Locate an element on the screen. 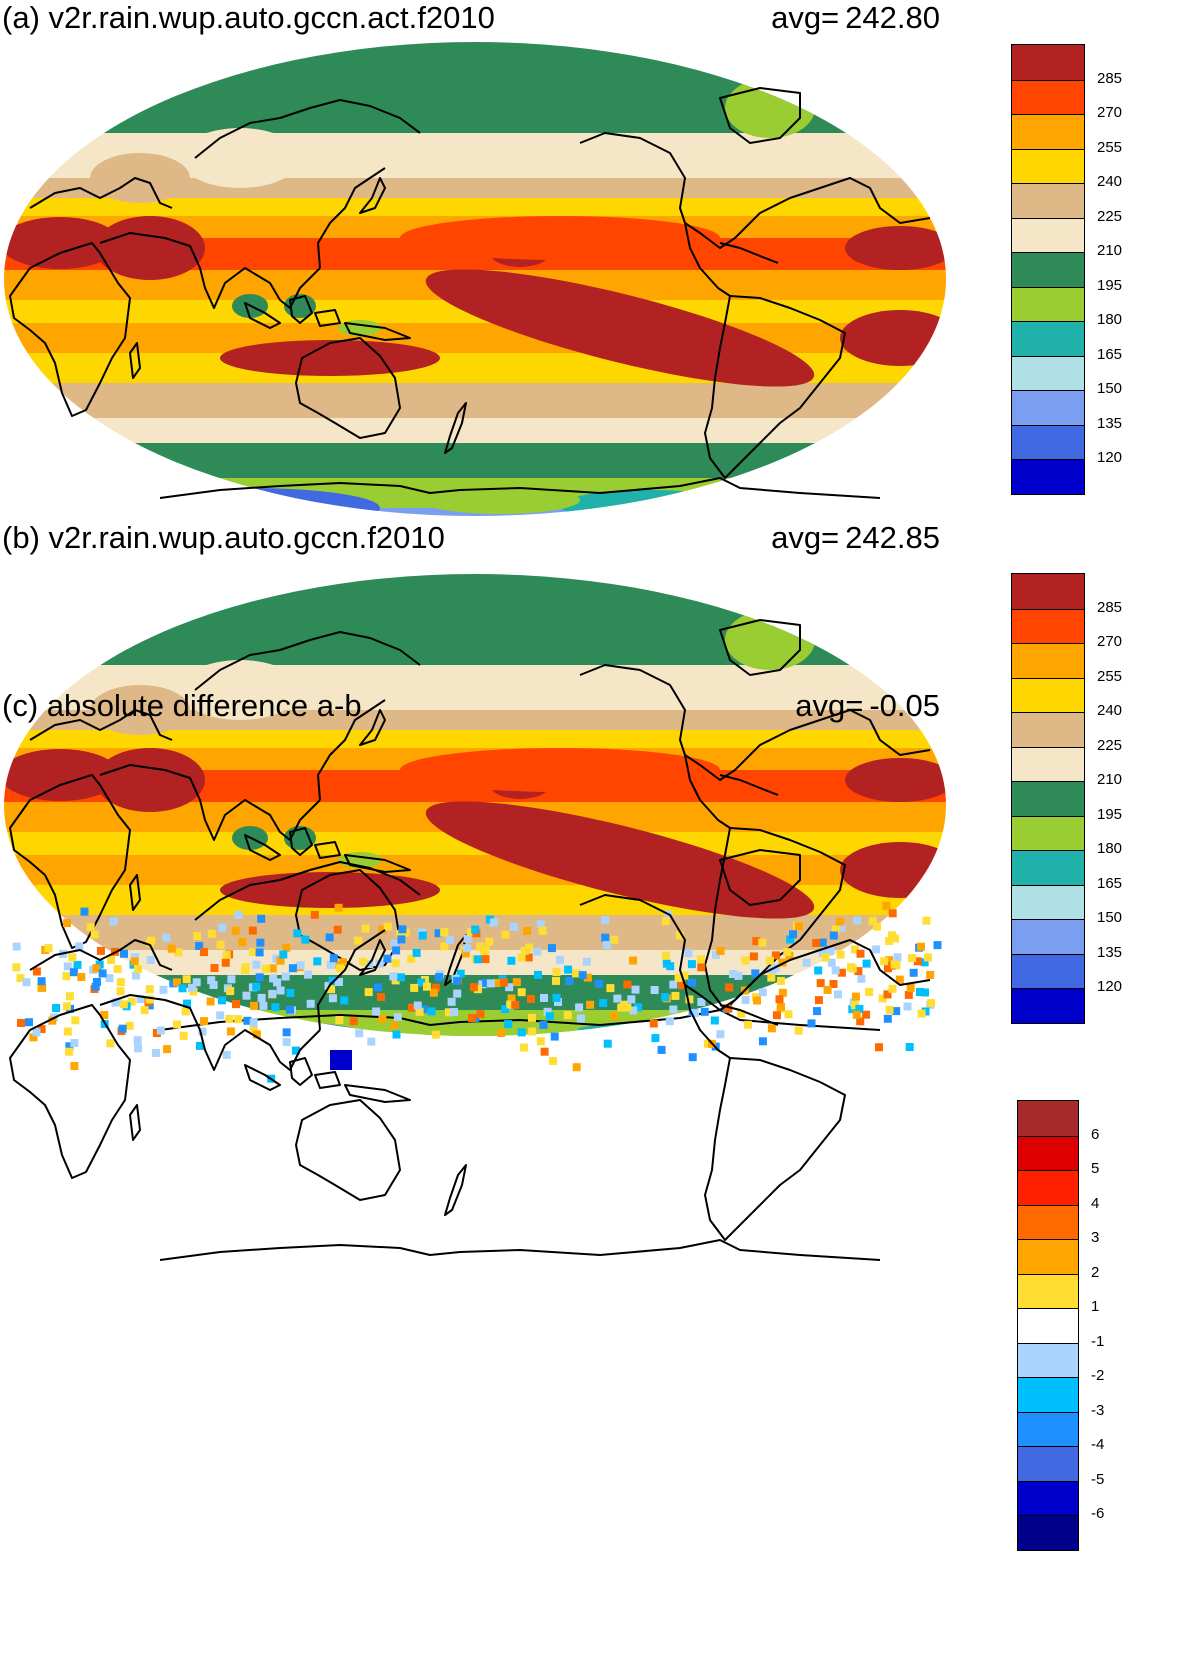 Image resolution: width=1188 pixels, height=1677 pixels. colorbar-tick-label: -3 is located at coordinates (1098, 1410).